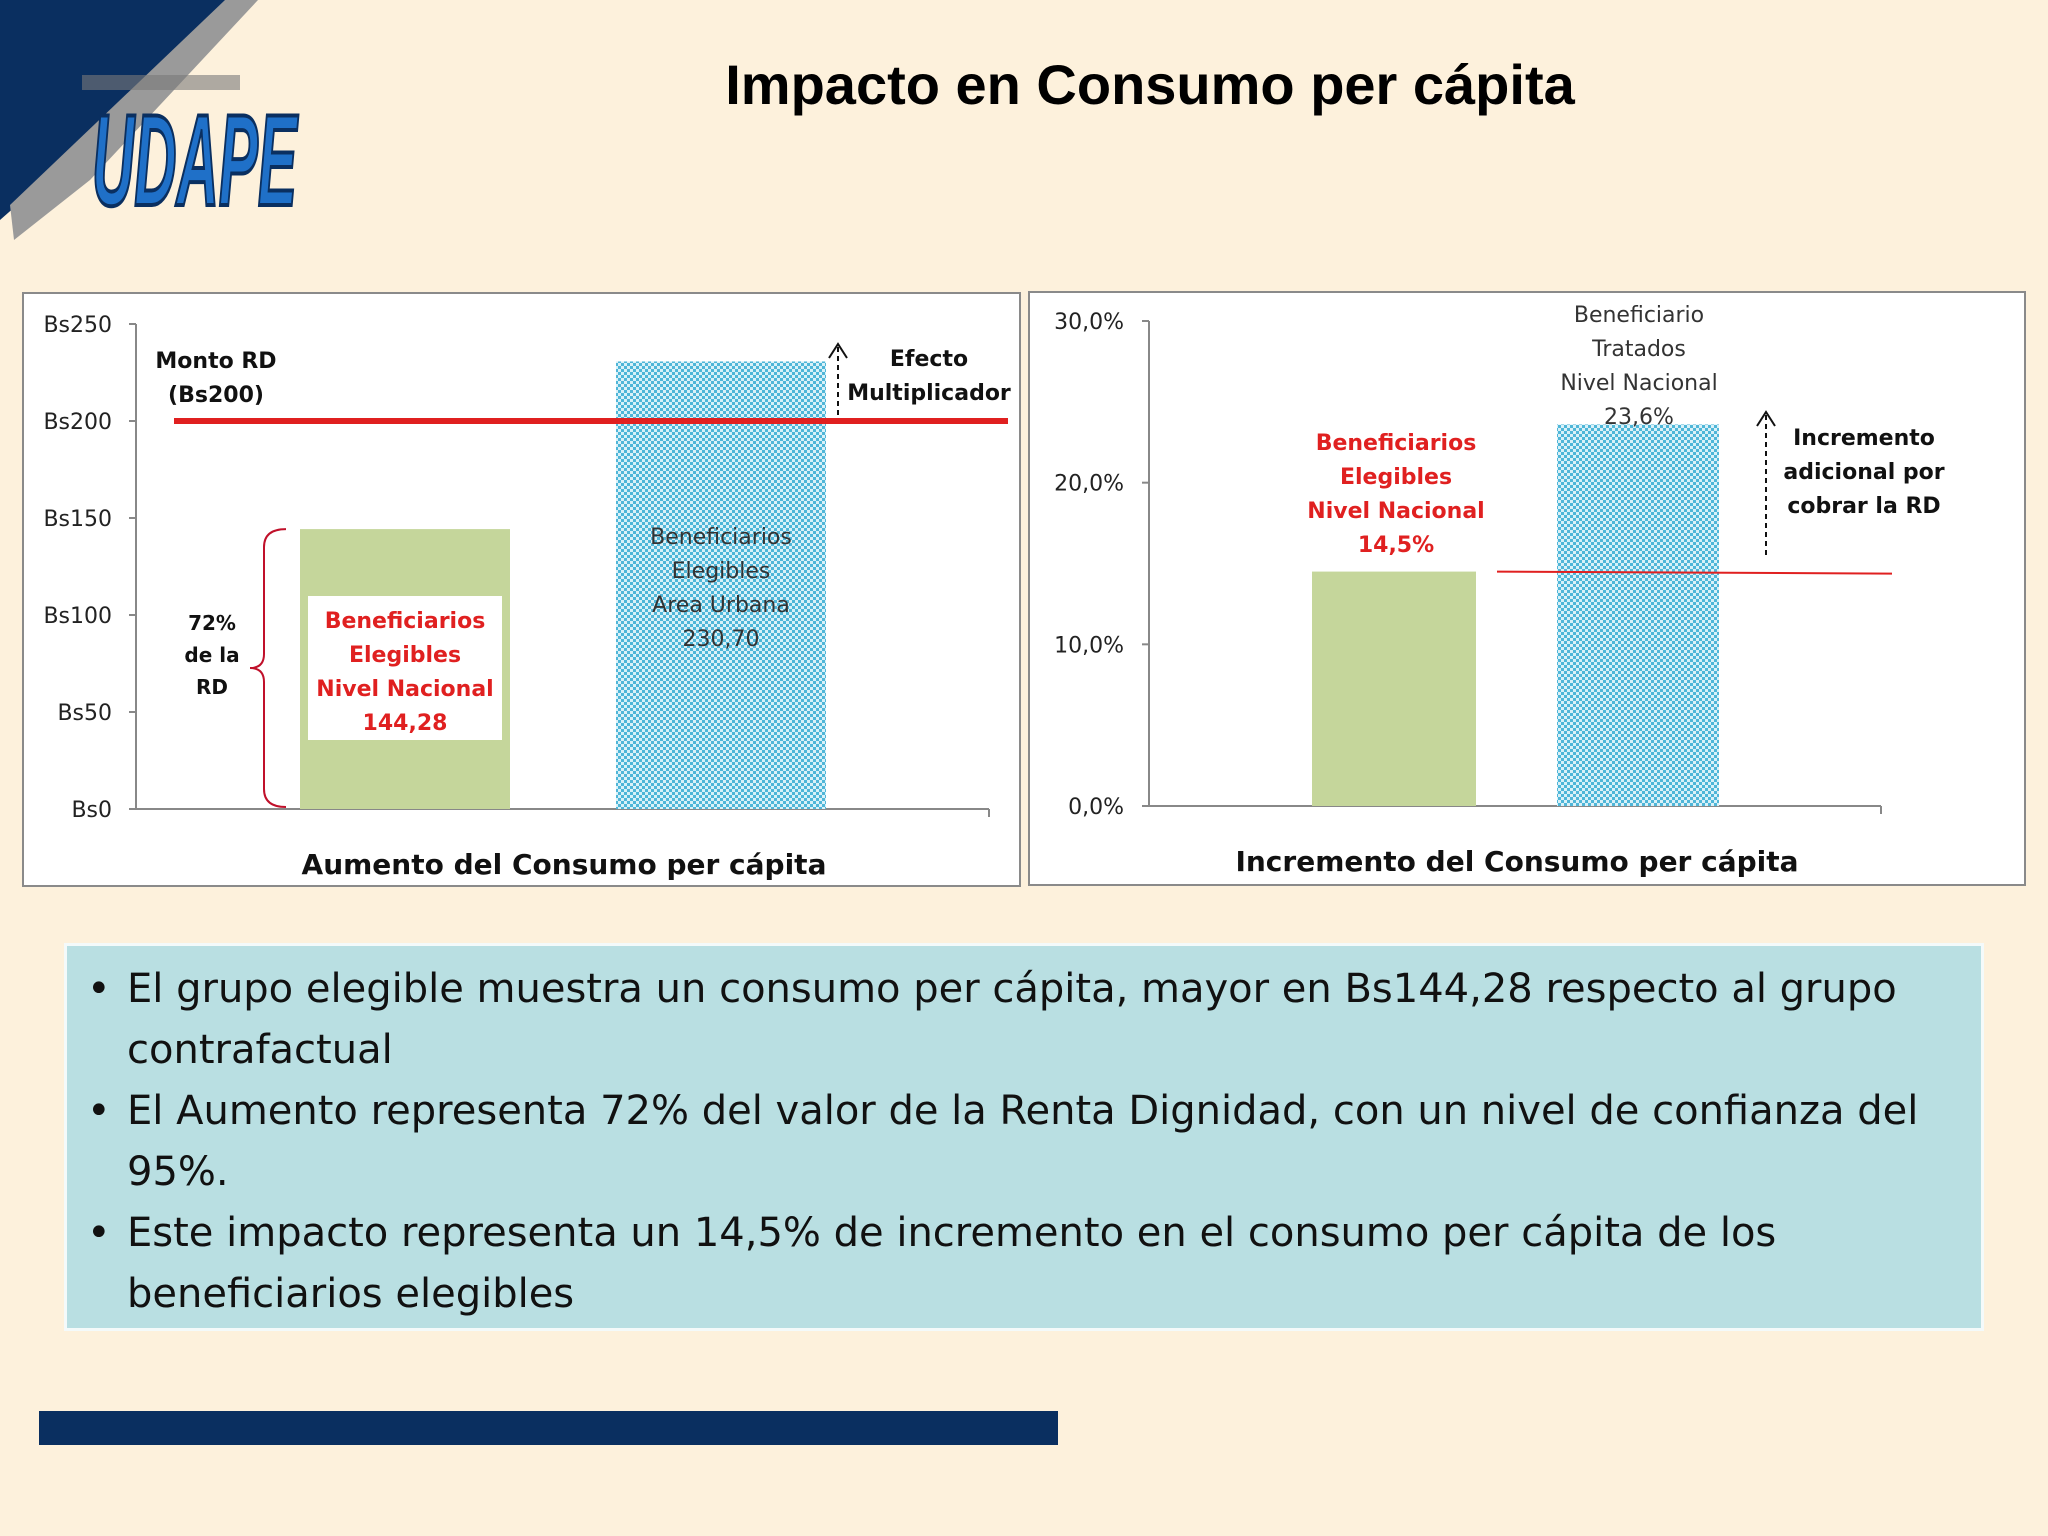 This screenshot has height=1536, width=2048. I want to click on bar-label: Area Urbana, so click(721, 605).